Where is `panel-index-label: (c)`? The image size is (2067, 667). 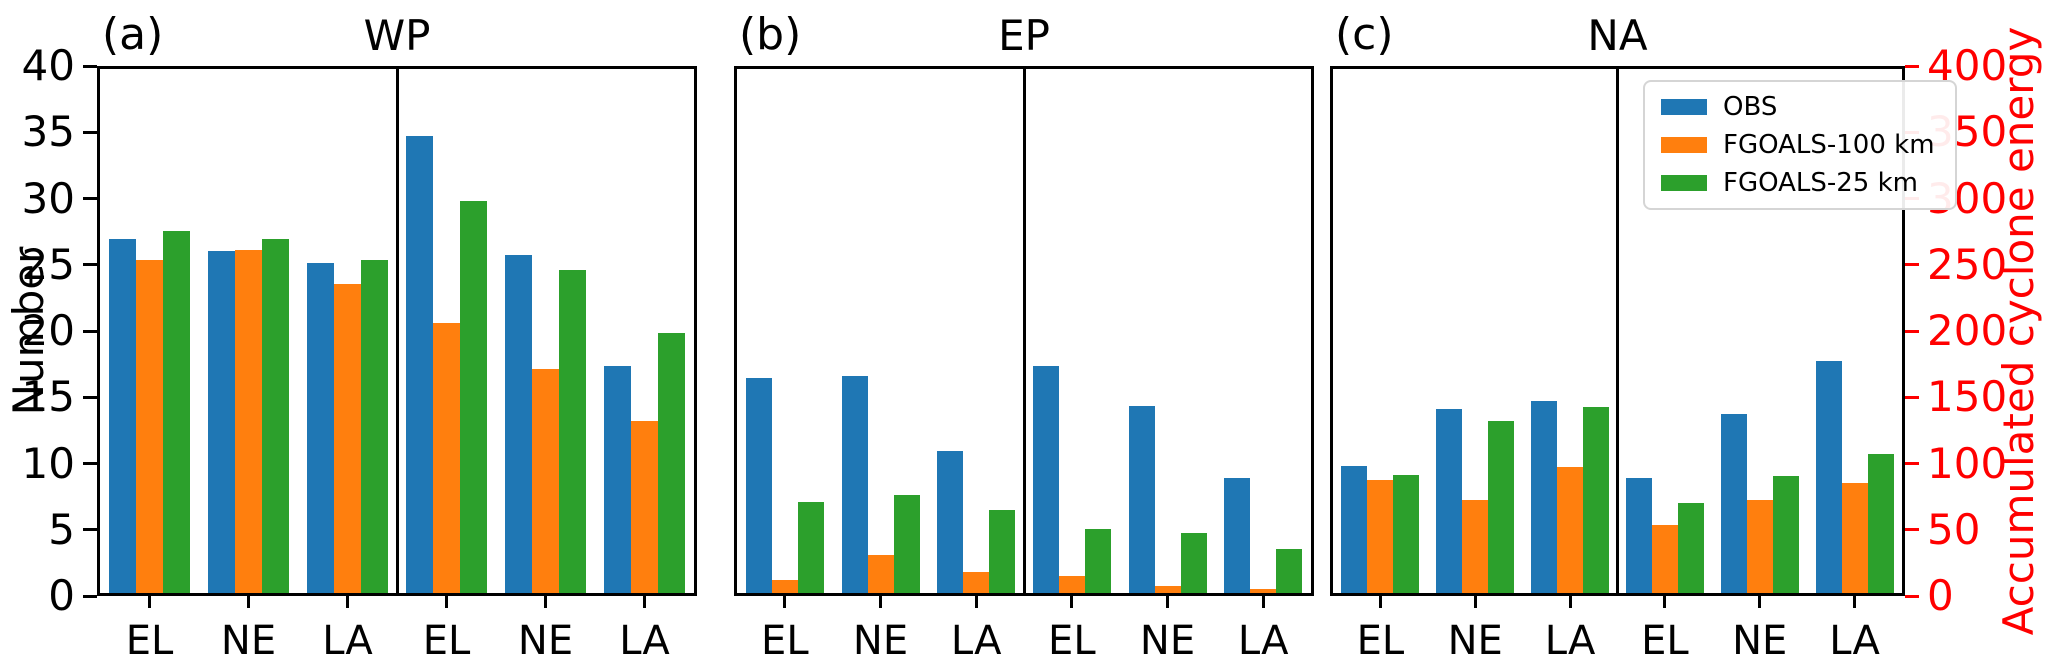 panel-index-label: (c) is located at coordinates (1364, 34).